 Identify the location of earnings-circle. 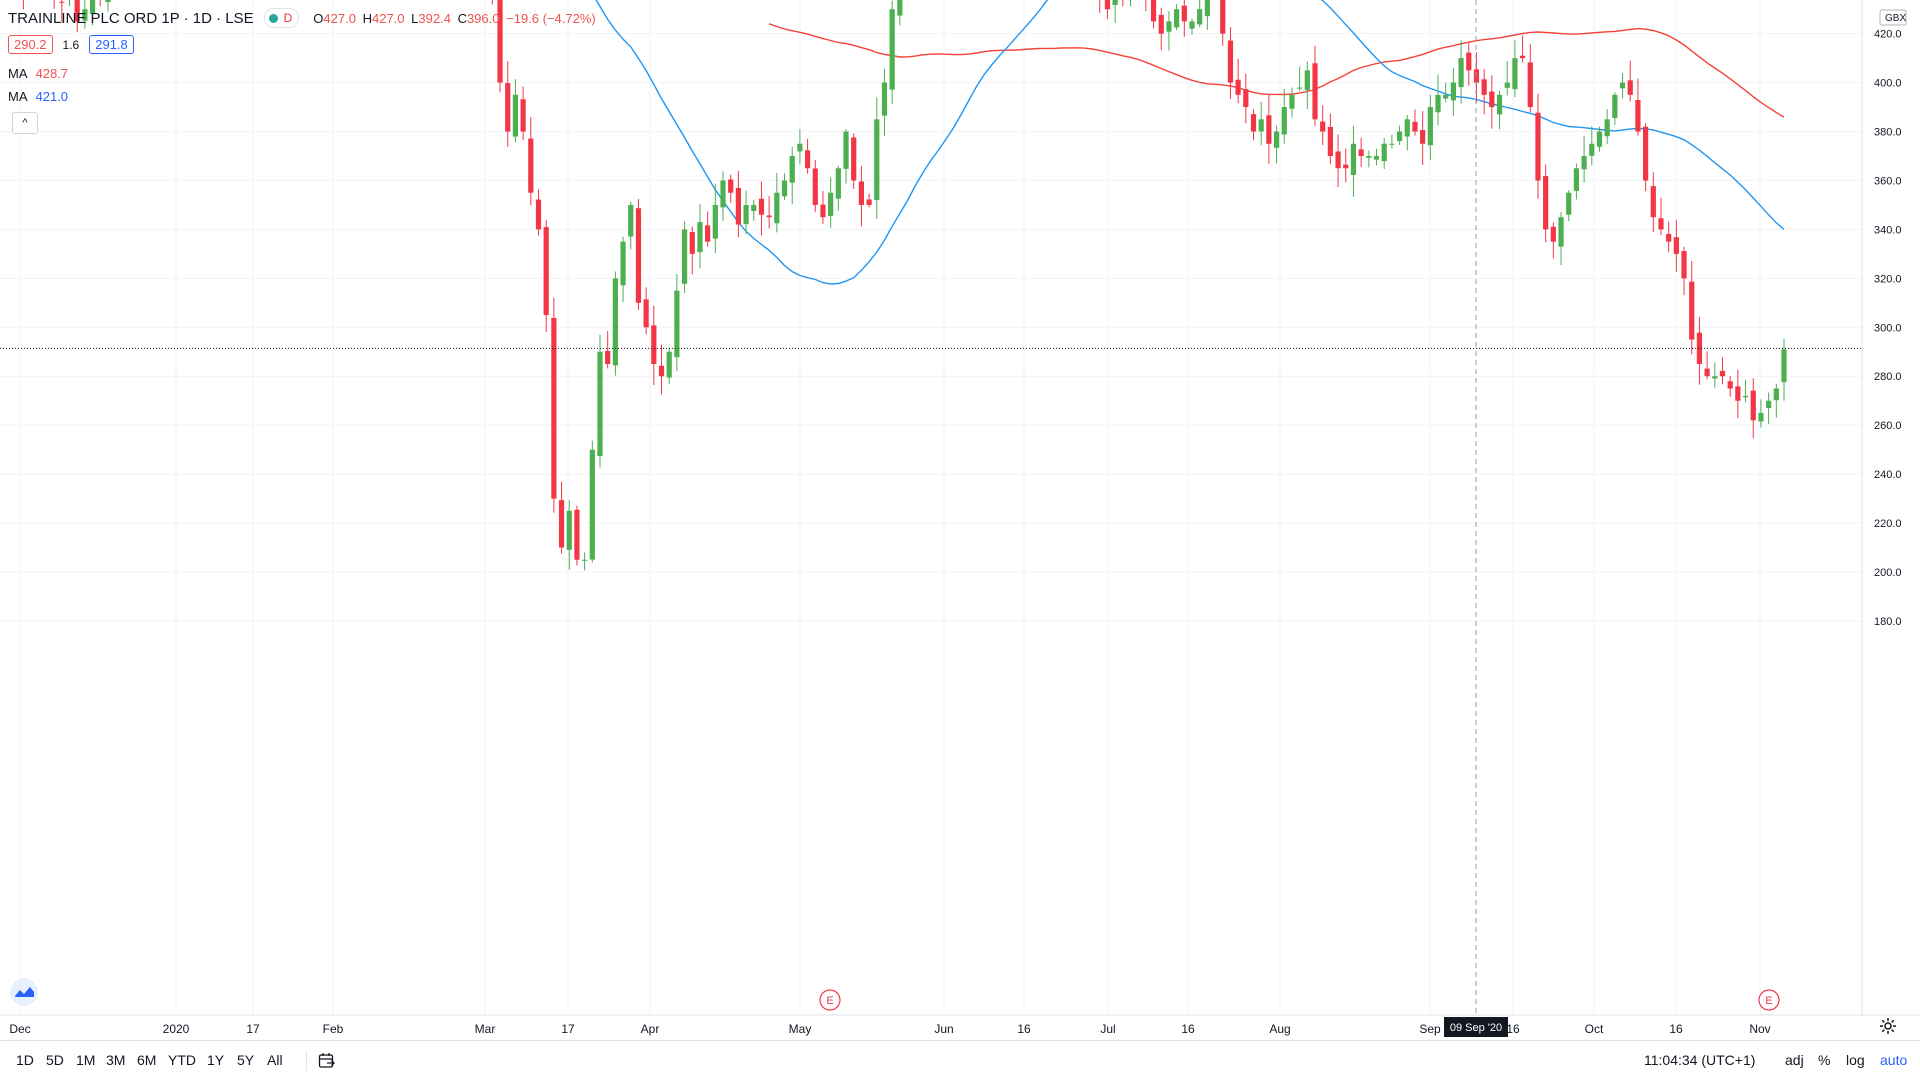
(830, 1000).